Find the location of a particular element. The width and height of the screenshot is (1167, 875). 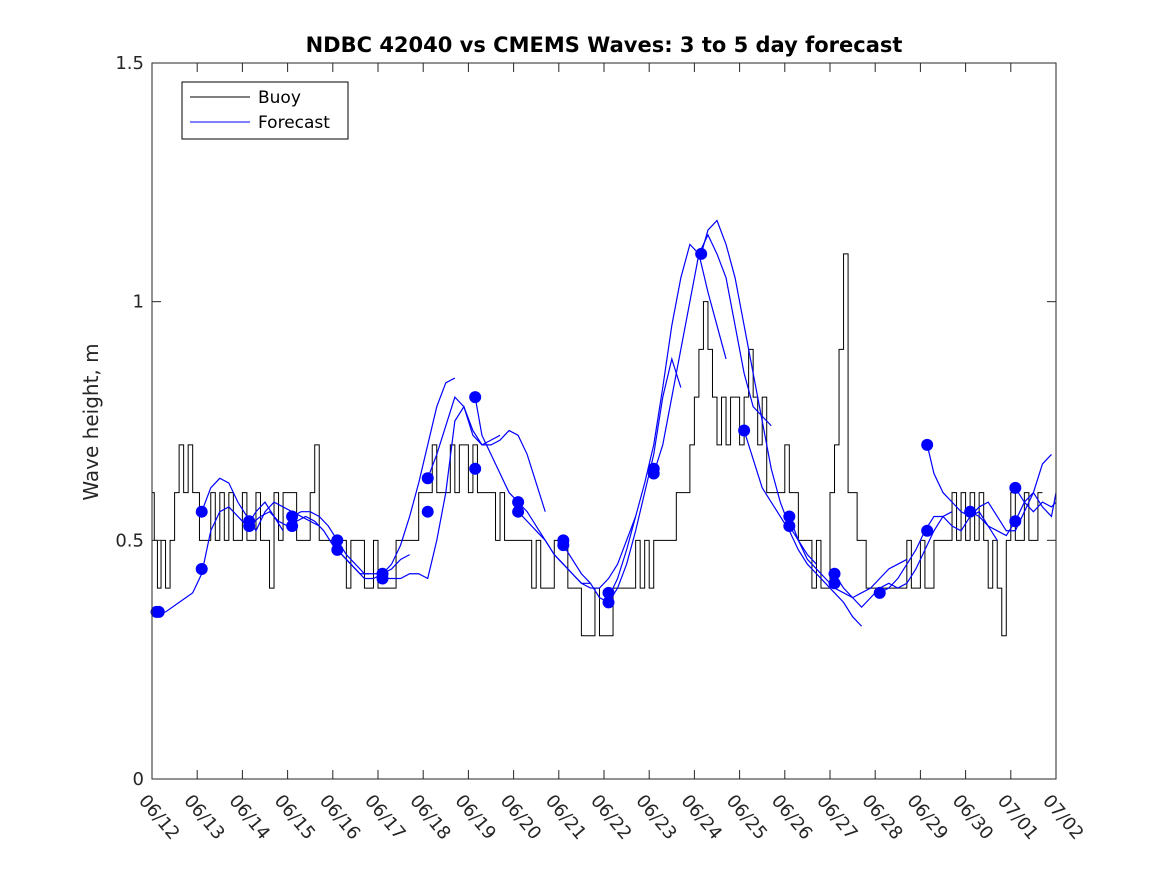

legend: Buoy Forecast is located at coordinates (265, 110).